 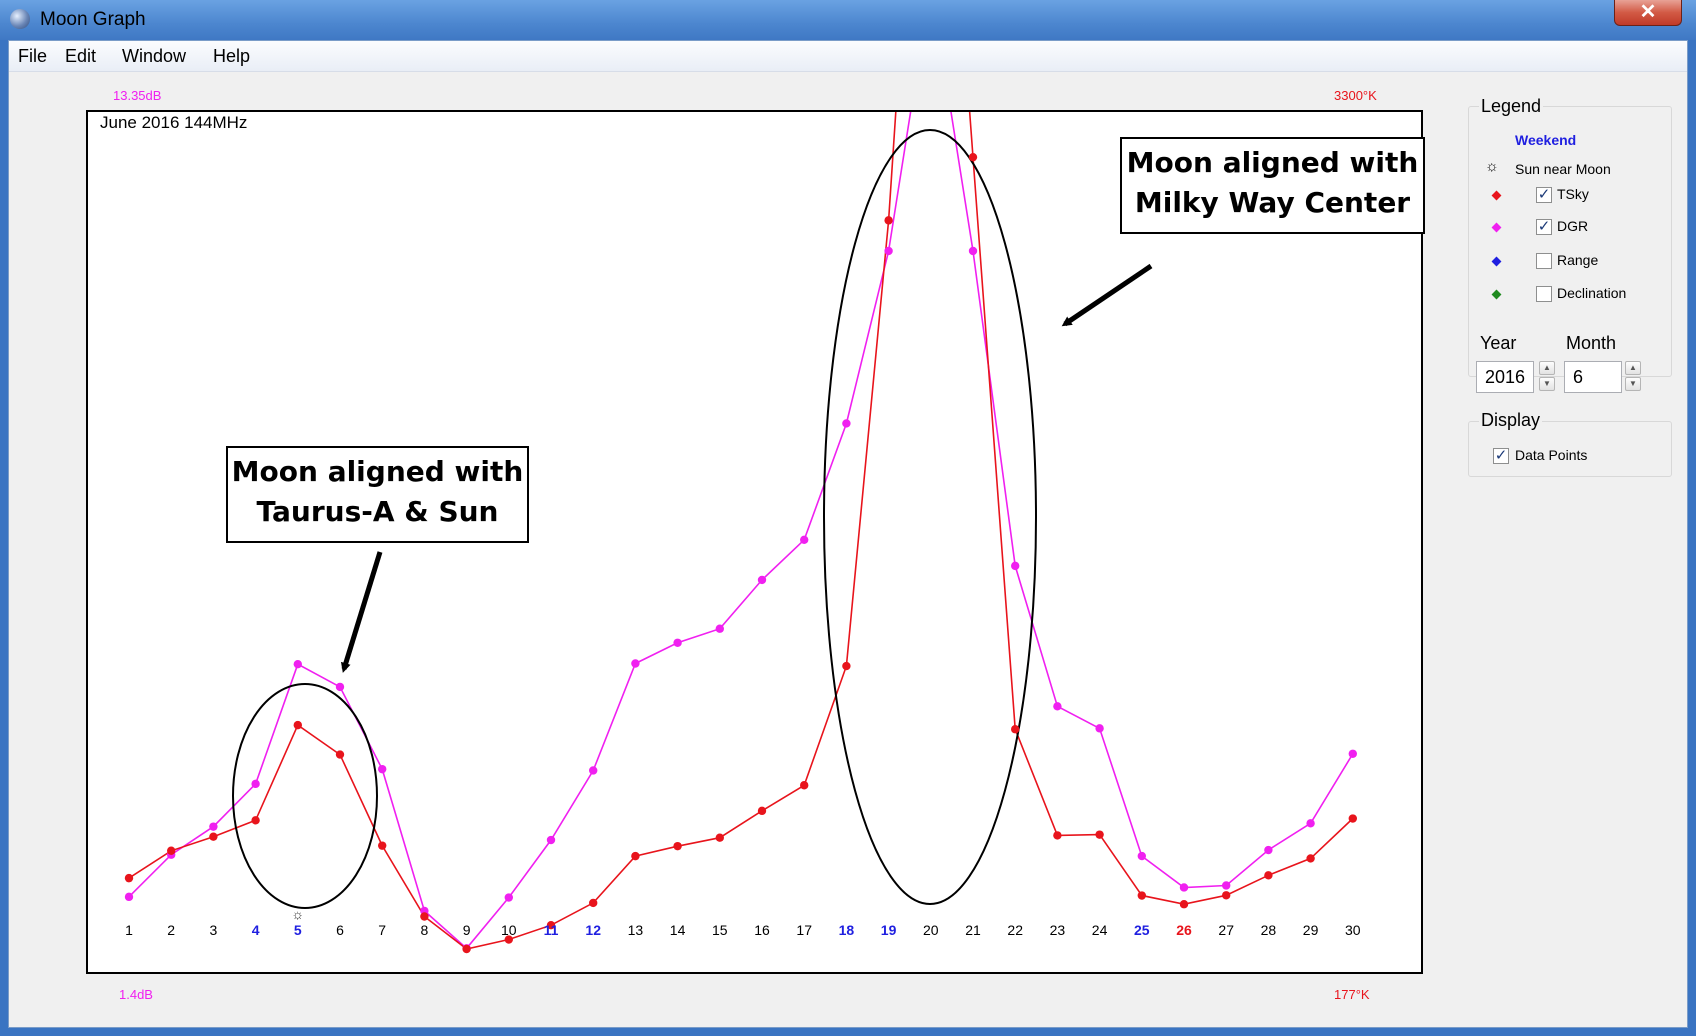 I want to click on x-tick-label: 10, so click(x=509, y=930).